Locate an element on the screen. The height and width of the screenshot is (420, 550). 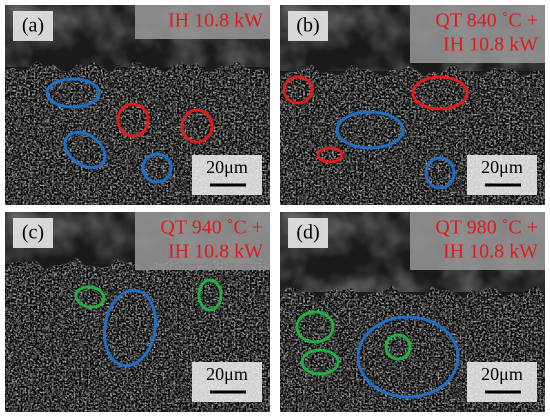
condition-text: QT 840 ˚C + is located at coordinates (486, 21).